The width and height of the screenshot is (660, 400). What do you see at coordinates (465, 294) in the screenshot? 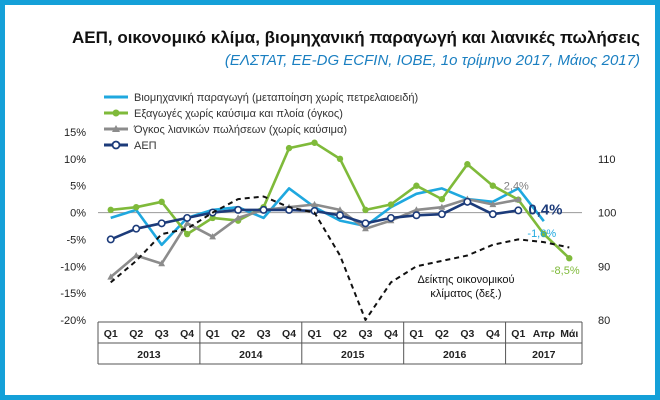
I see `climate-index-label: κλίματος (δεξ.)` at bounding box center [465, 294].